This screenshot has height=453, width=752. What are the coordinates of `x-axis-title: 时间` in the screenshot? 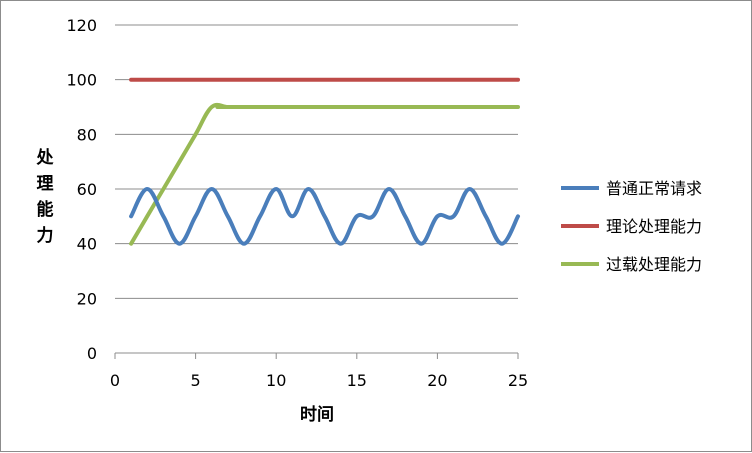 It's located at (317, 414).